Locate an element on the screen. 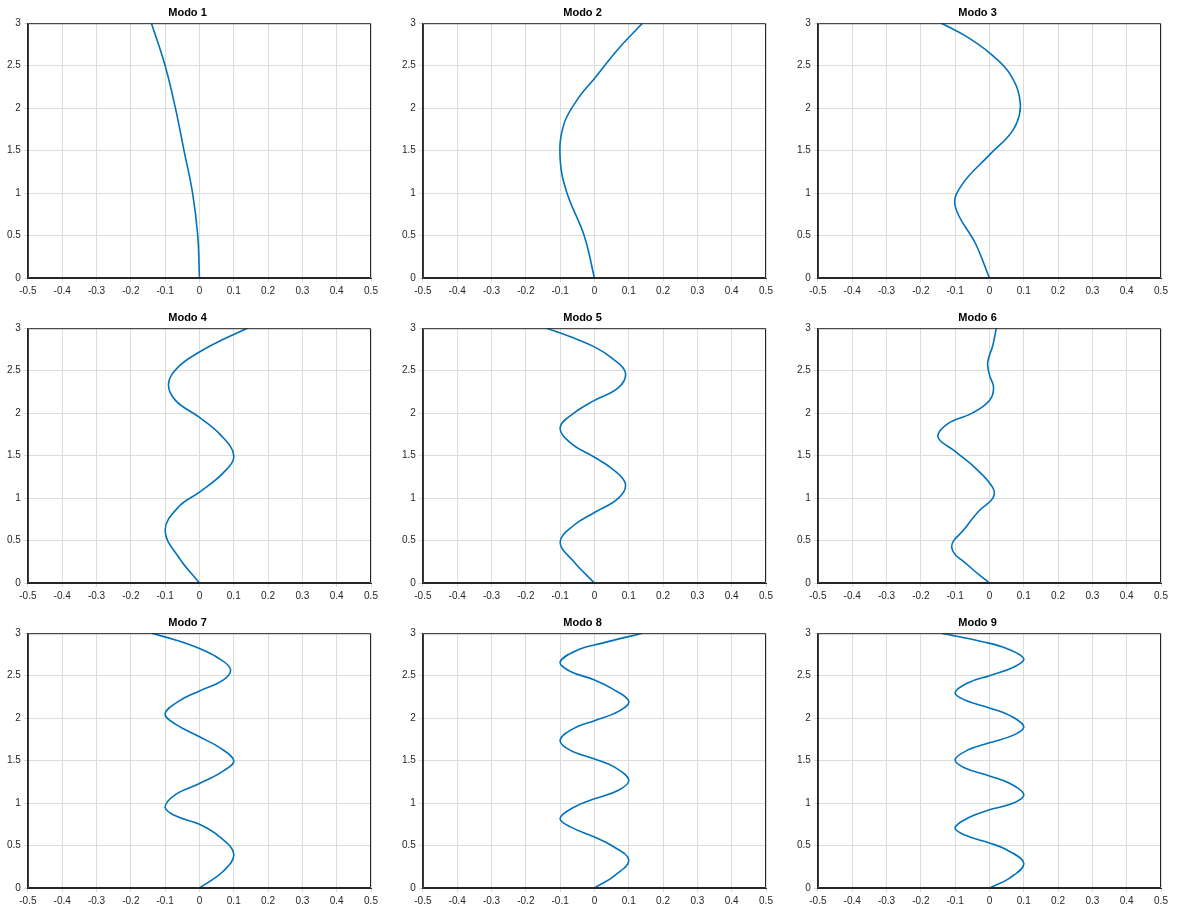 This screenshot has height=914, width=1185. chart-title: Modo 2 is located at coordinates (582, 11).